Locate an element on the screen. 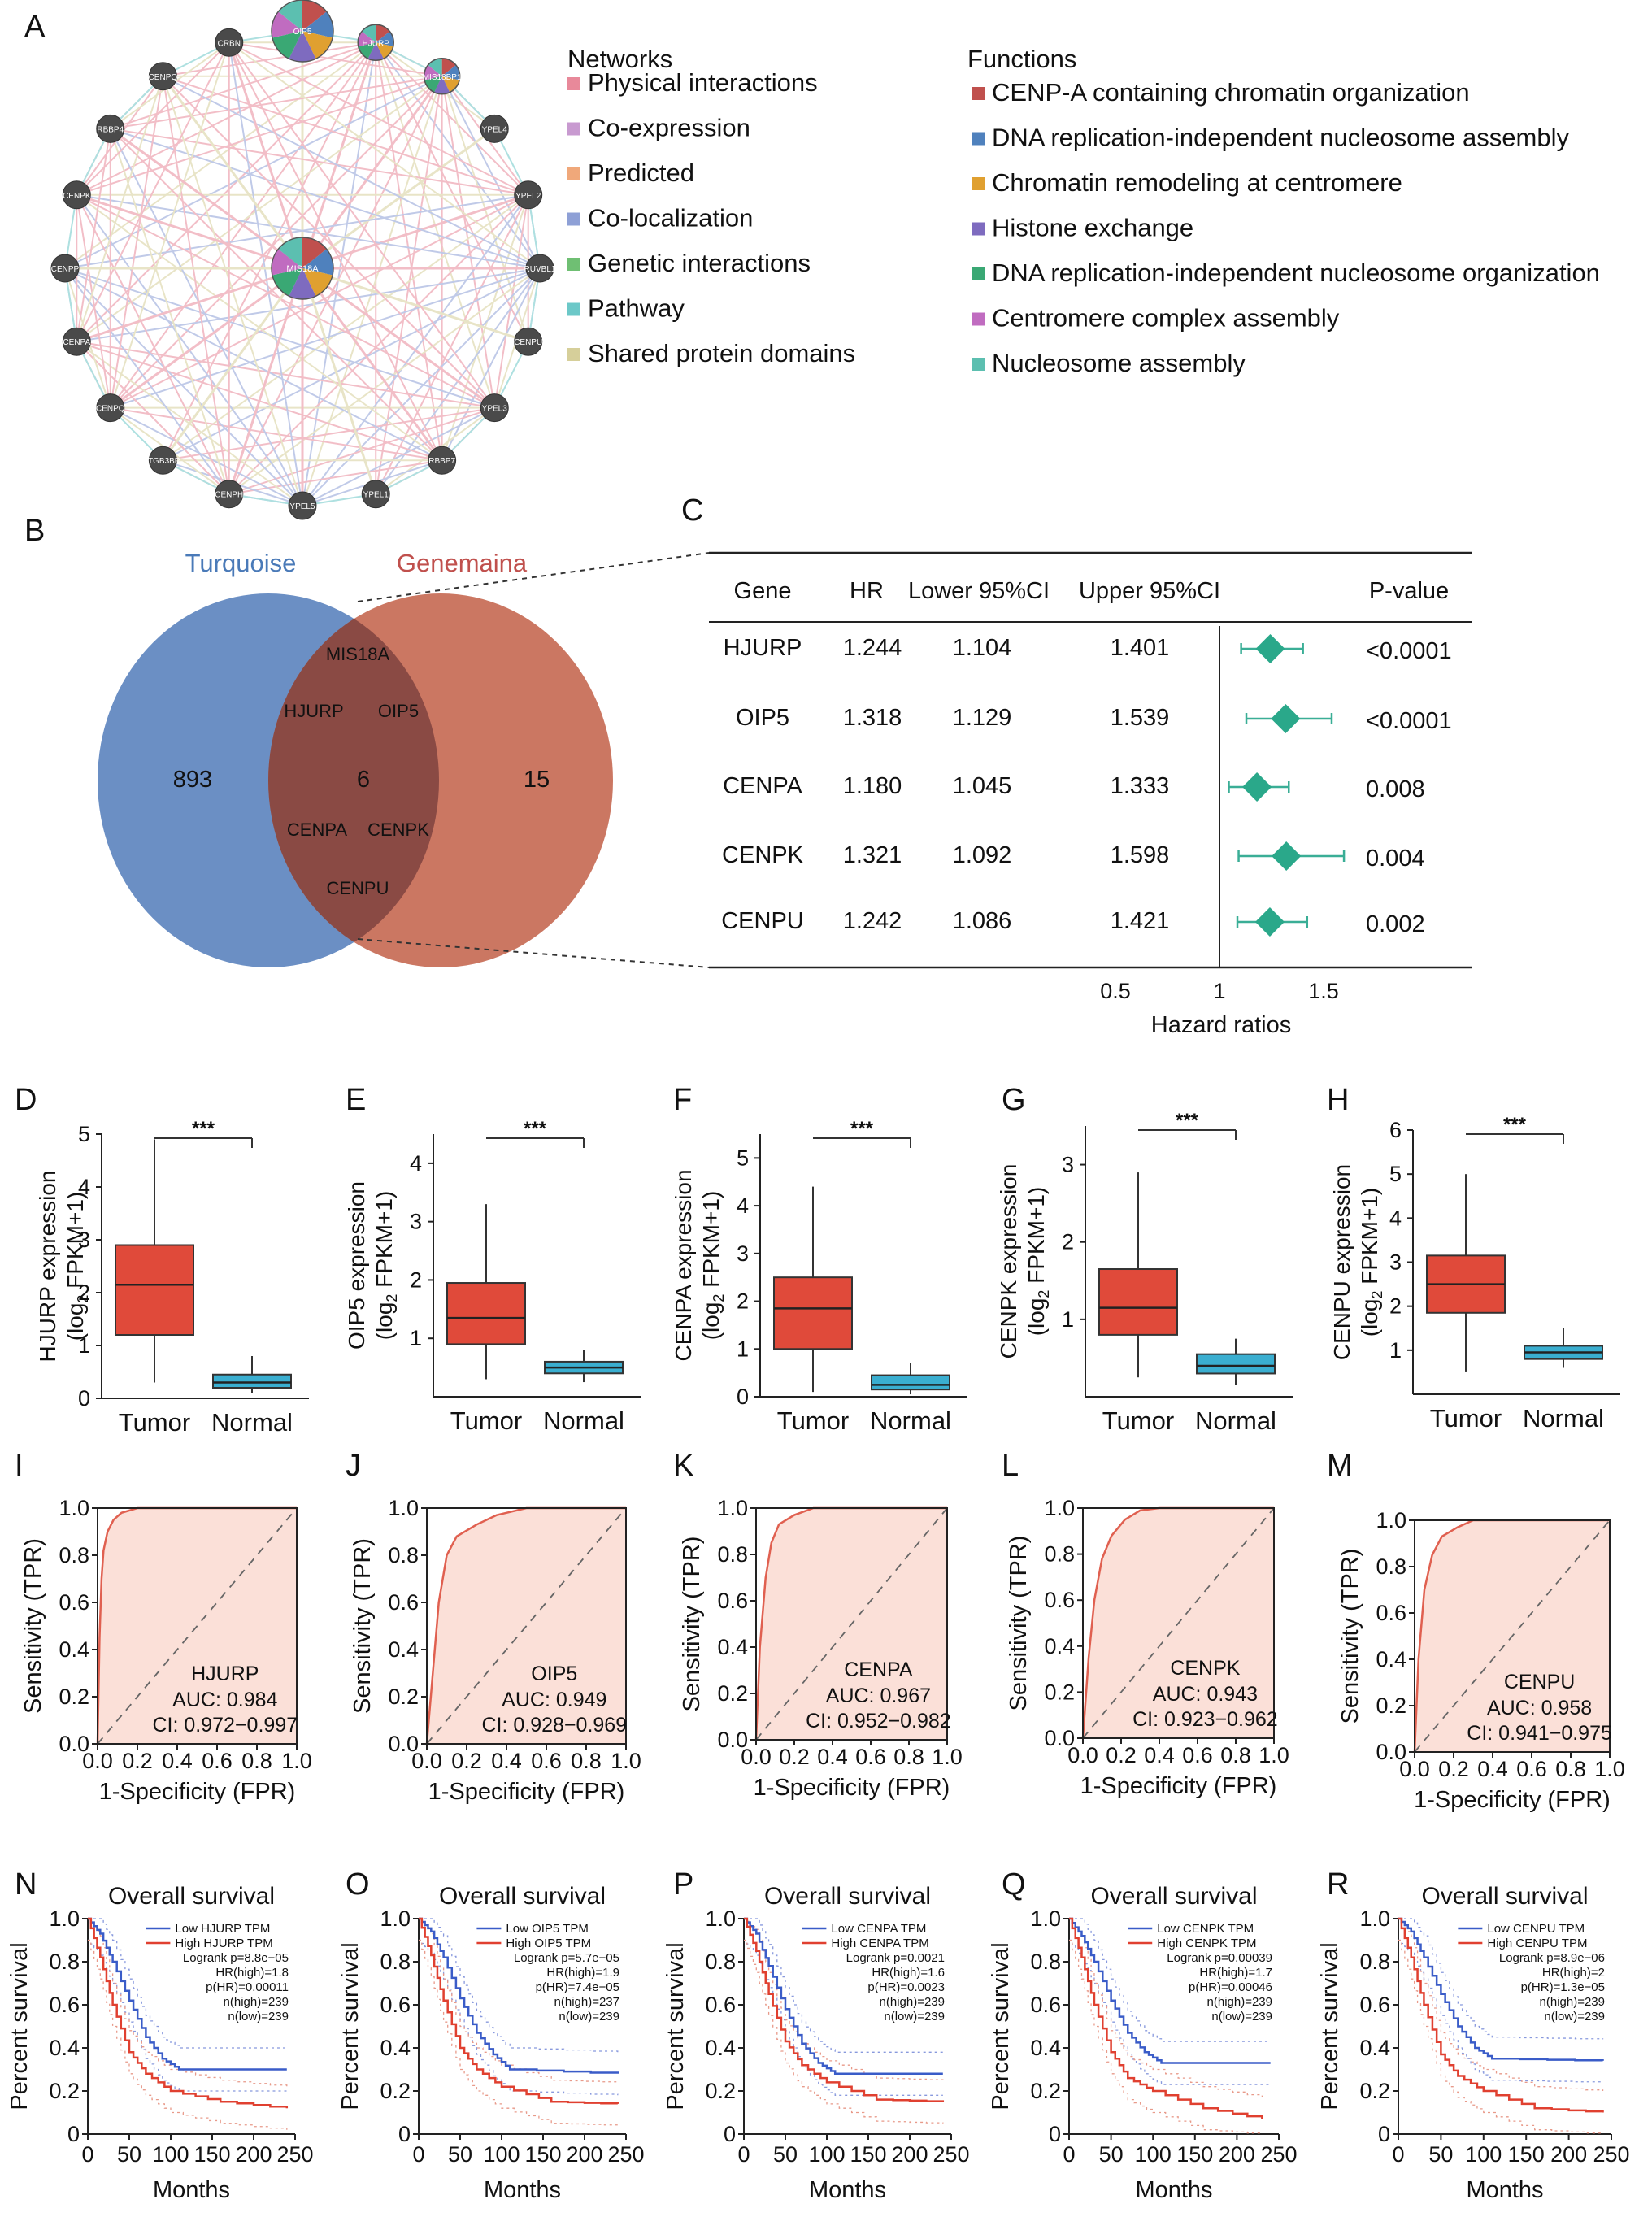 The width and height of the screenshot is (1652, 2217). x-tick-label: 250 is located at coordinates (951, 2154).